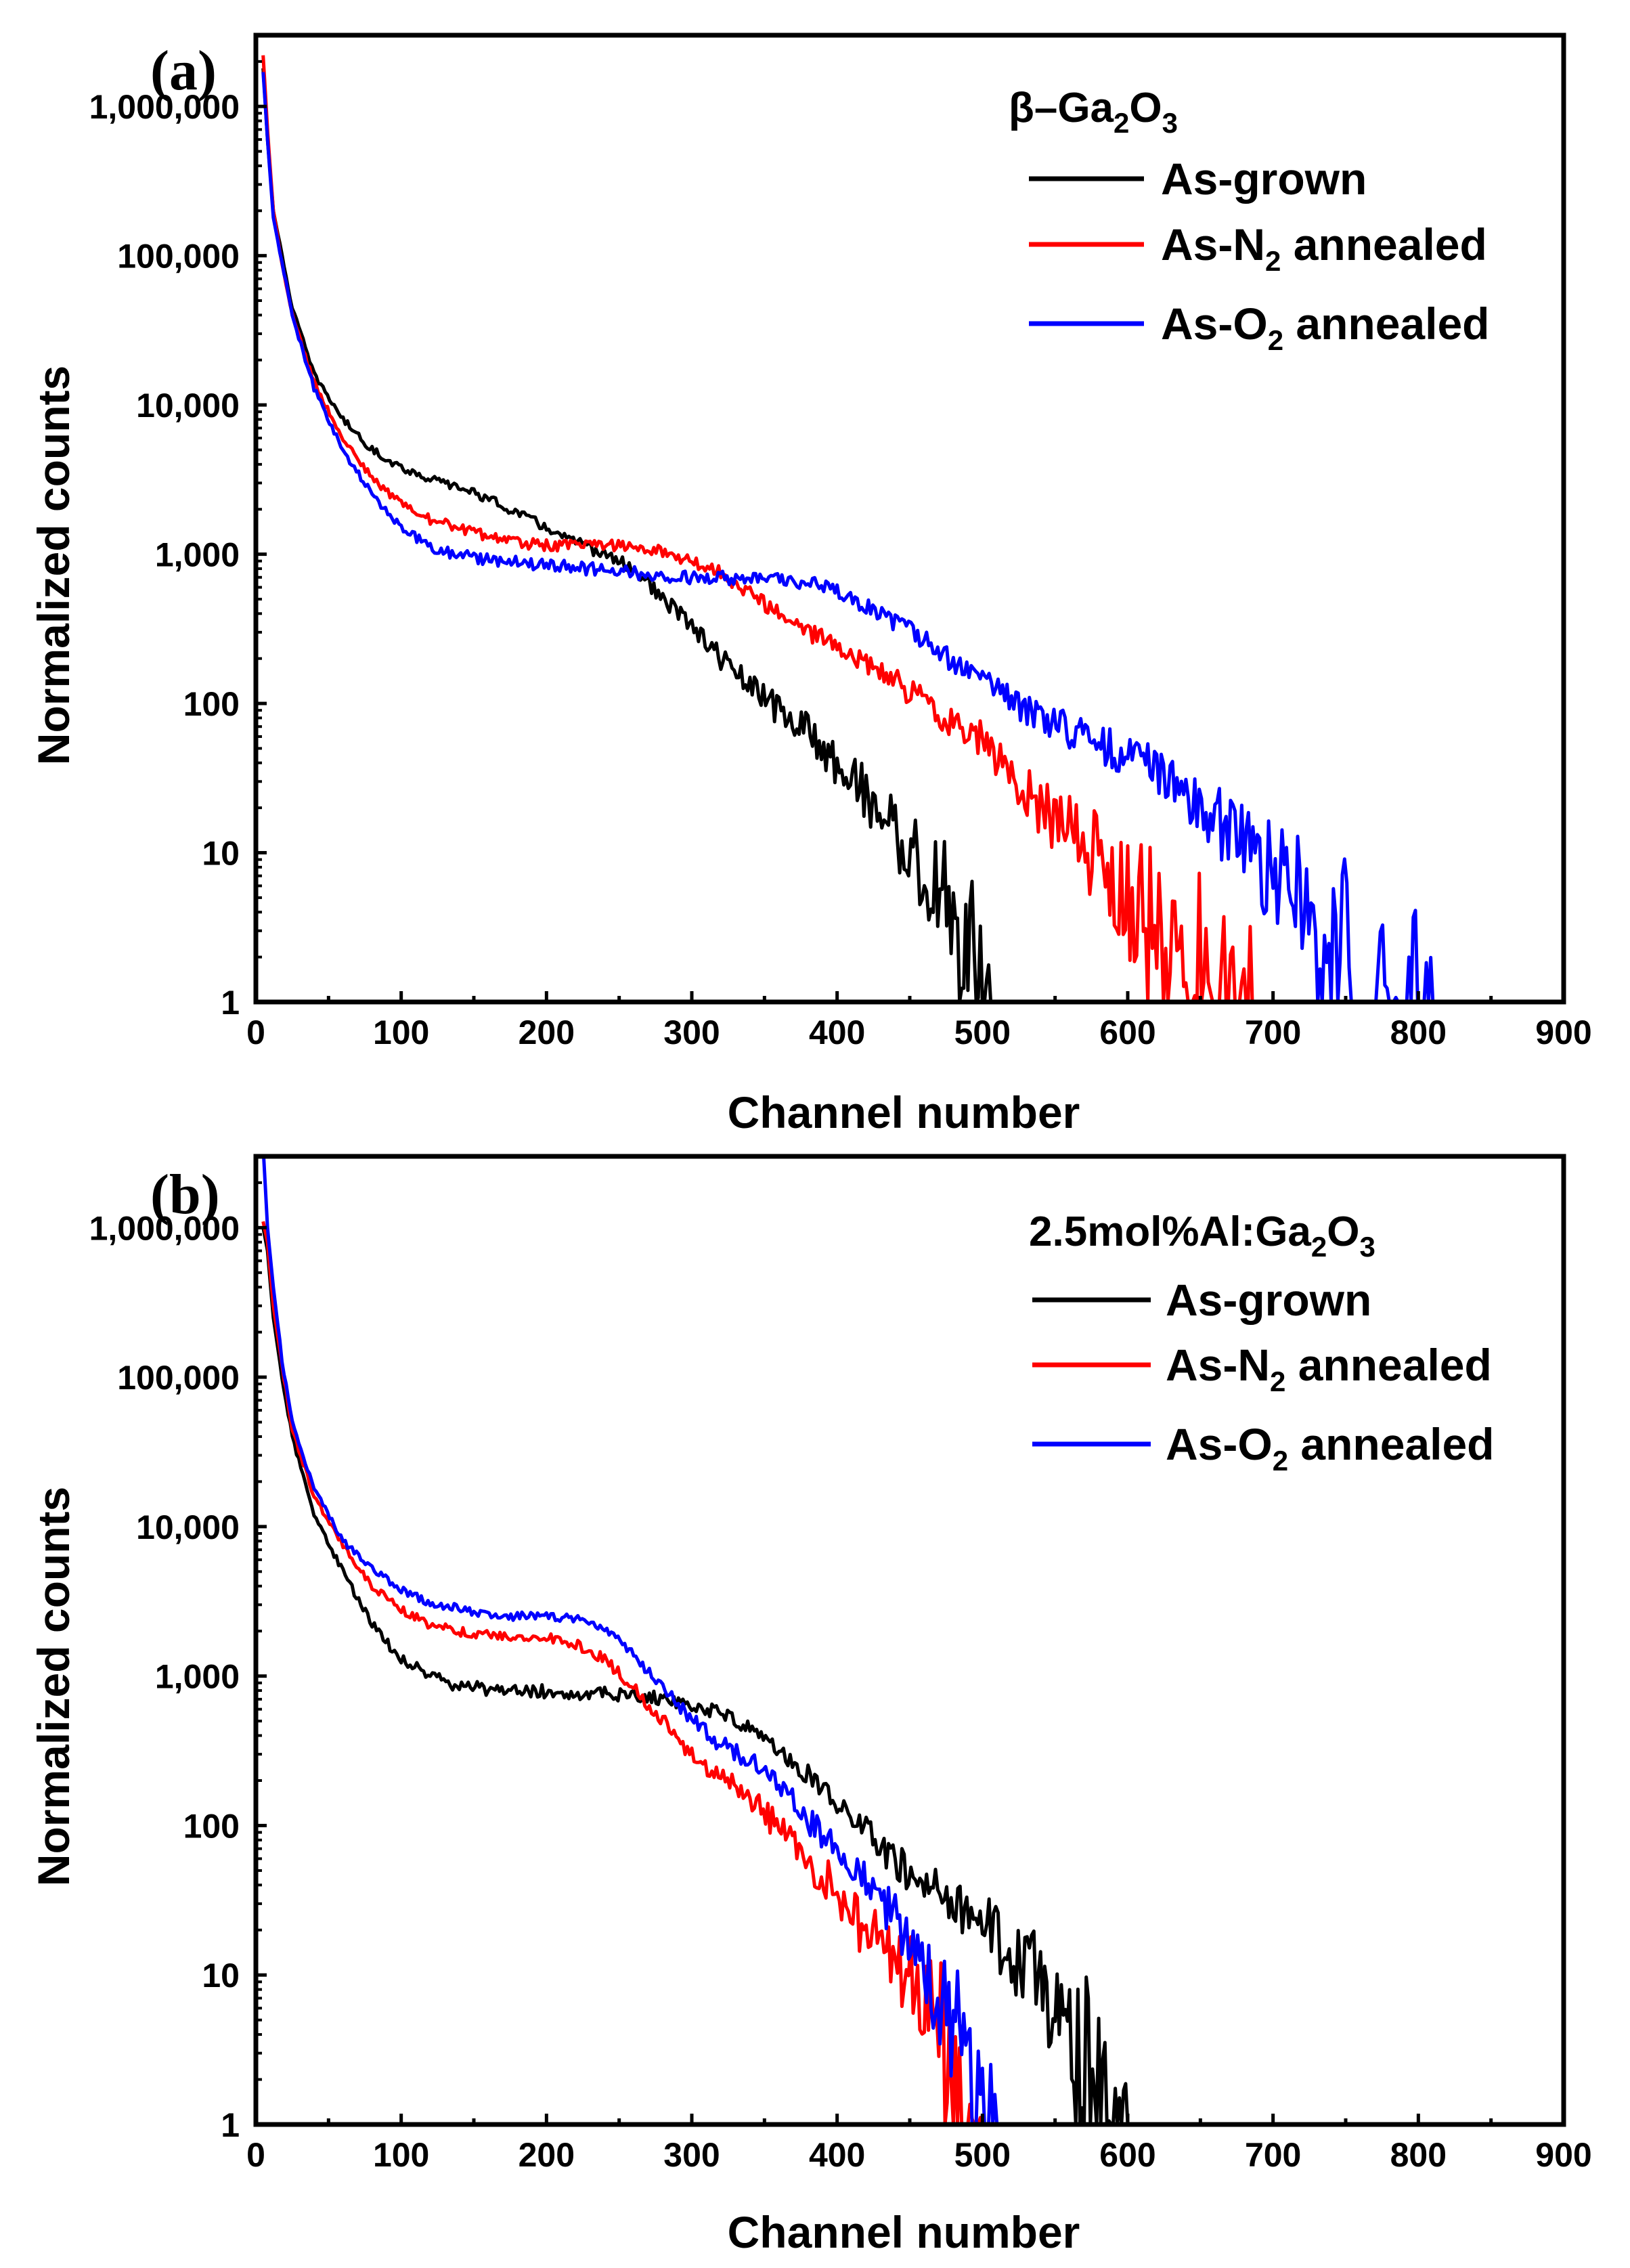  What do you see at coordinates (211, 704) in the screenshot?
I see `panel-a-y-tick-label-100: 100` at bounding box center [211, 704].